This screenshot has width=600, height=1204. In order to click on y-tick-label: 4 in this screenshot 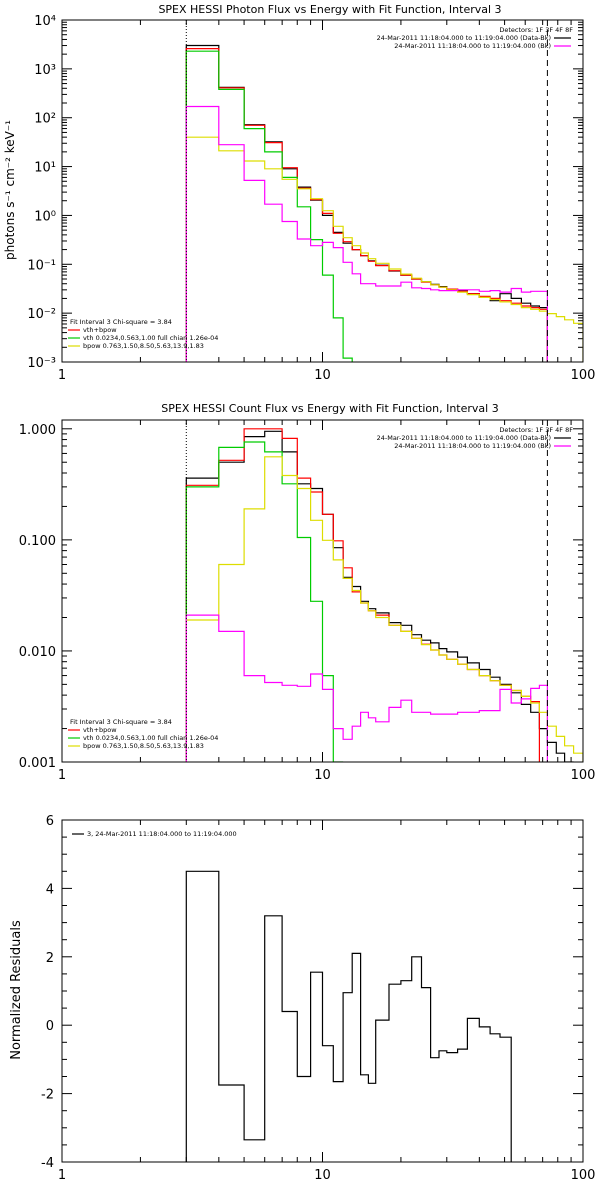, I will do `click(50, 889)`.